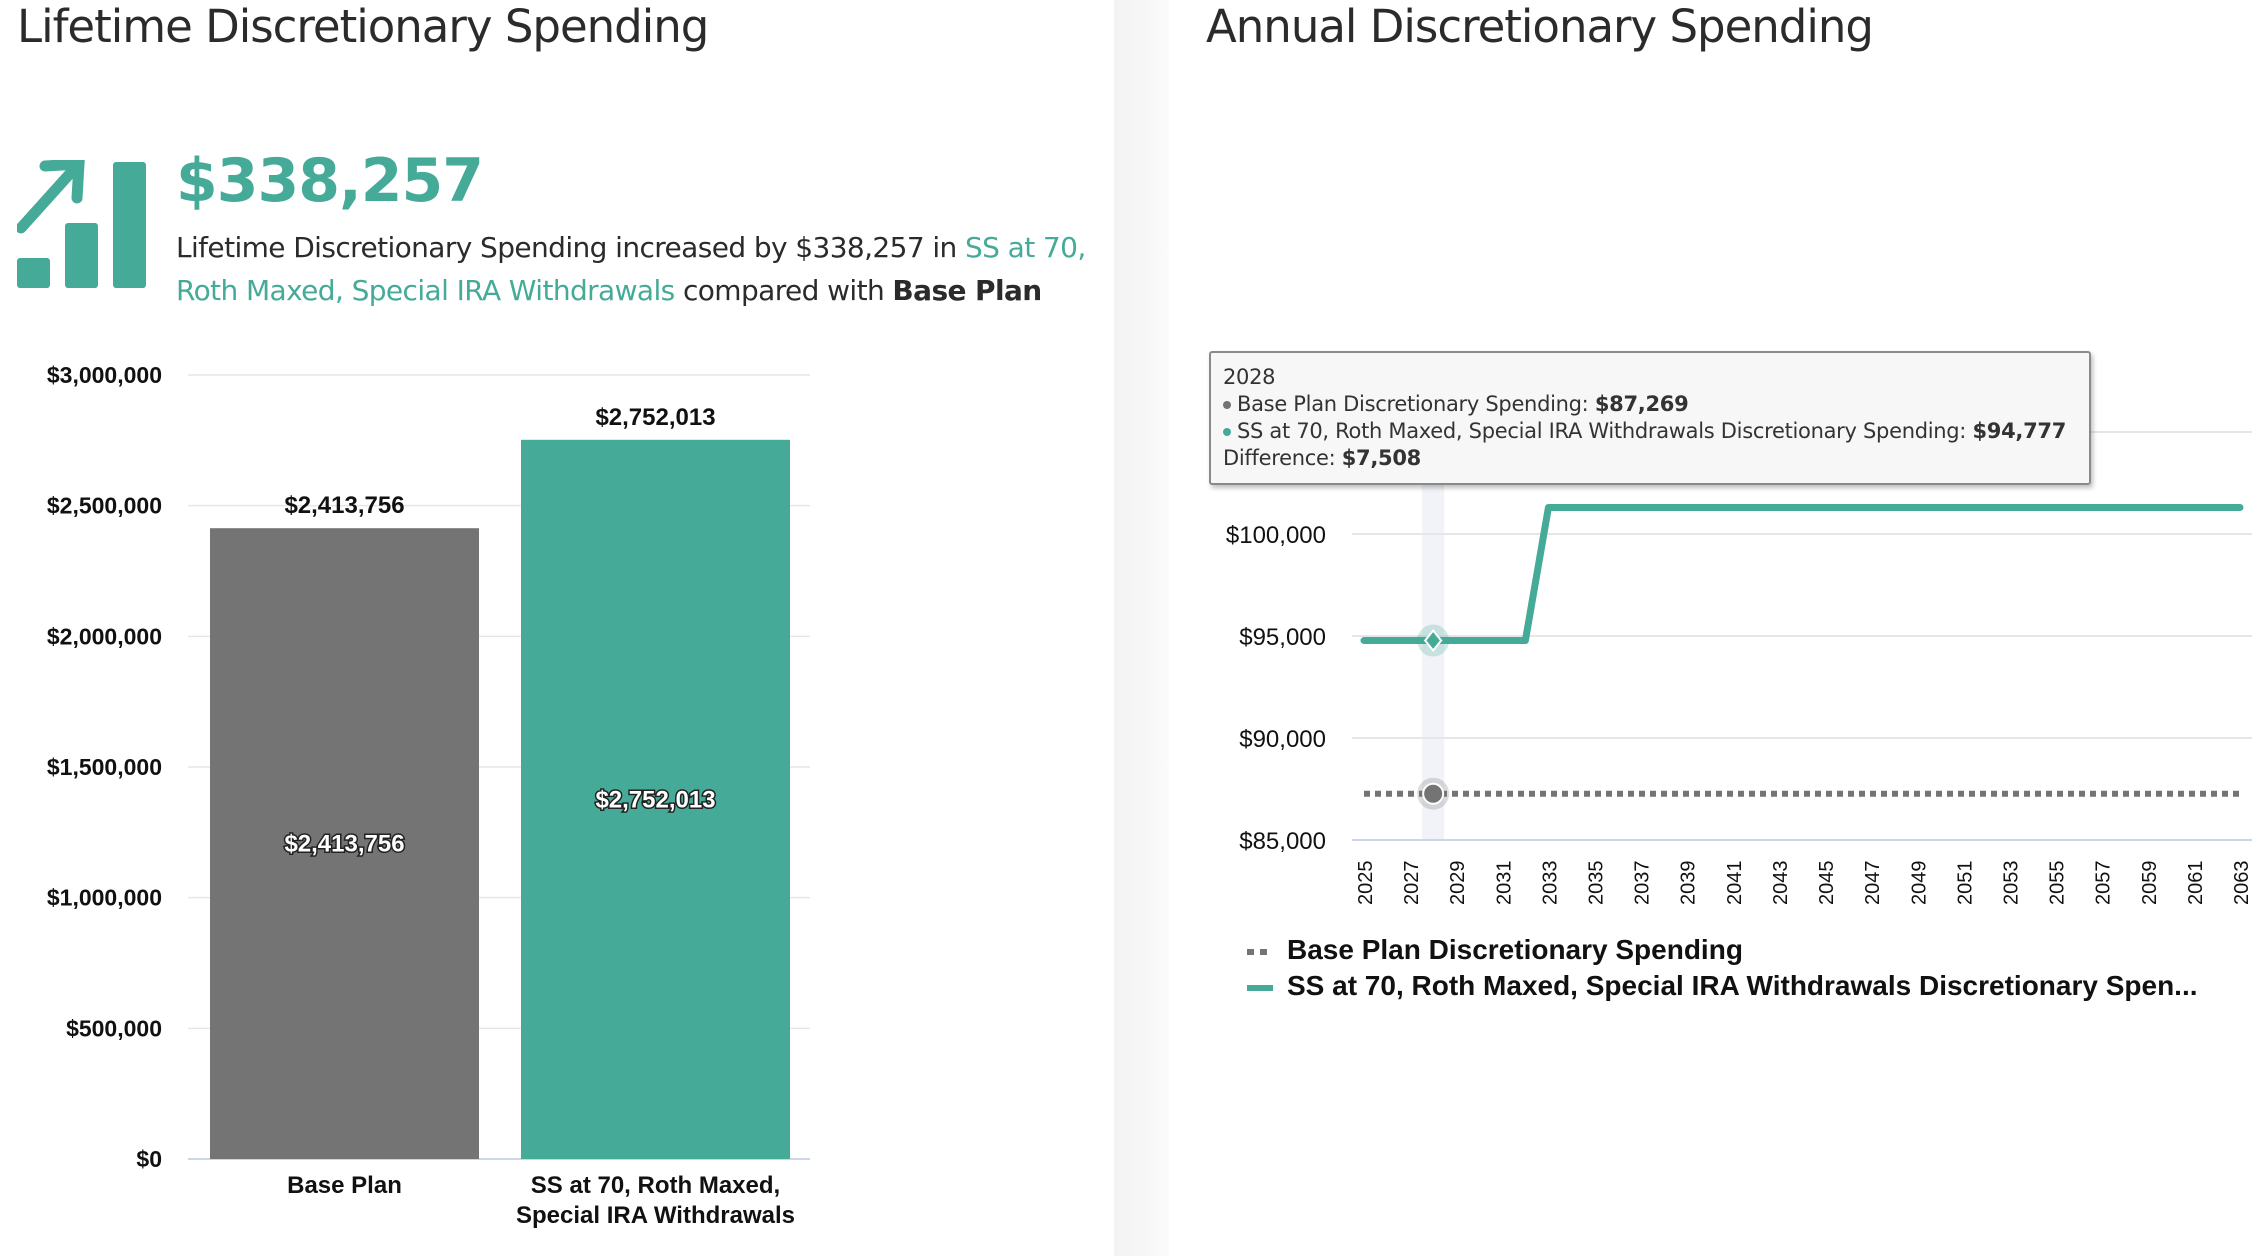 The image size is (2268, 1256). What do you see at coordinates (1689, 883) in the screenshot?
I see `x-tick-label: 2039` at bounding box center [1689, 883].